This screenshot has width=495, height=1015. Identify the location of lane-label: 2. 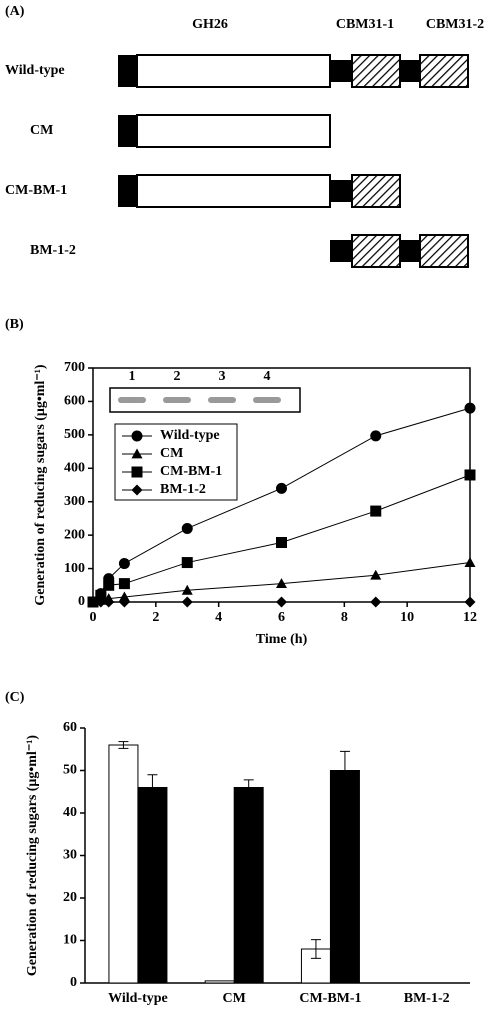
(177, 376).